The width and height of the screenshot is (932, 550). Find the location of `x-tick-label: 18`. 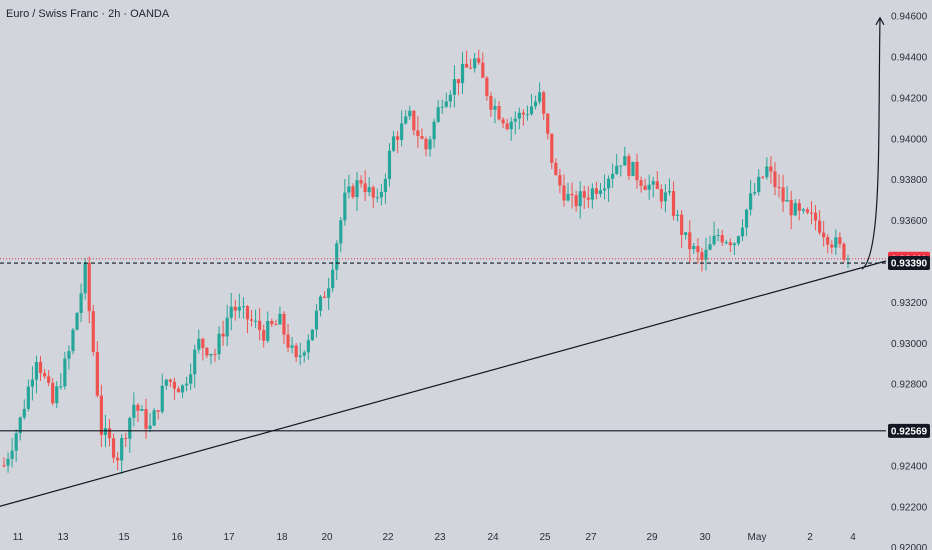

x-tick-label: 18 is located at coordinates (282, 537).